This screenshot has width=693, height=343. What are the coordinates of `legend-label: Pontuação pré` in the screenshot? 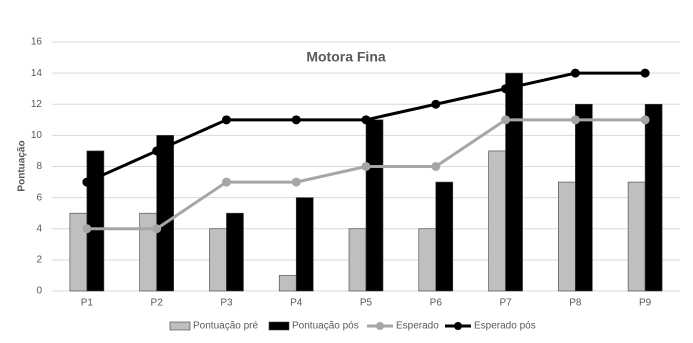 It's located at (225, 326).